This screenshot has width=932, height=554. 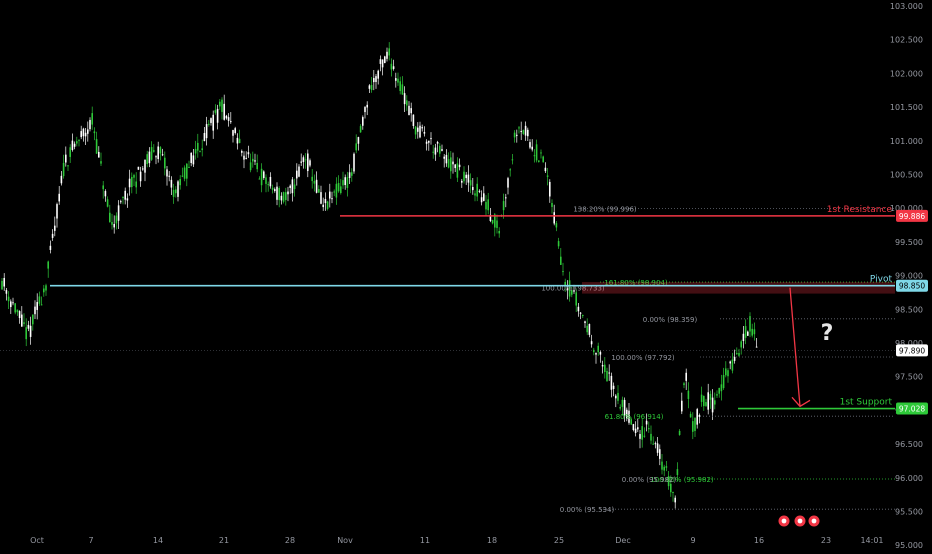 I want to click on y-tick-label: 102.500, so click(x=906, y=40).